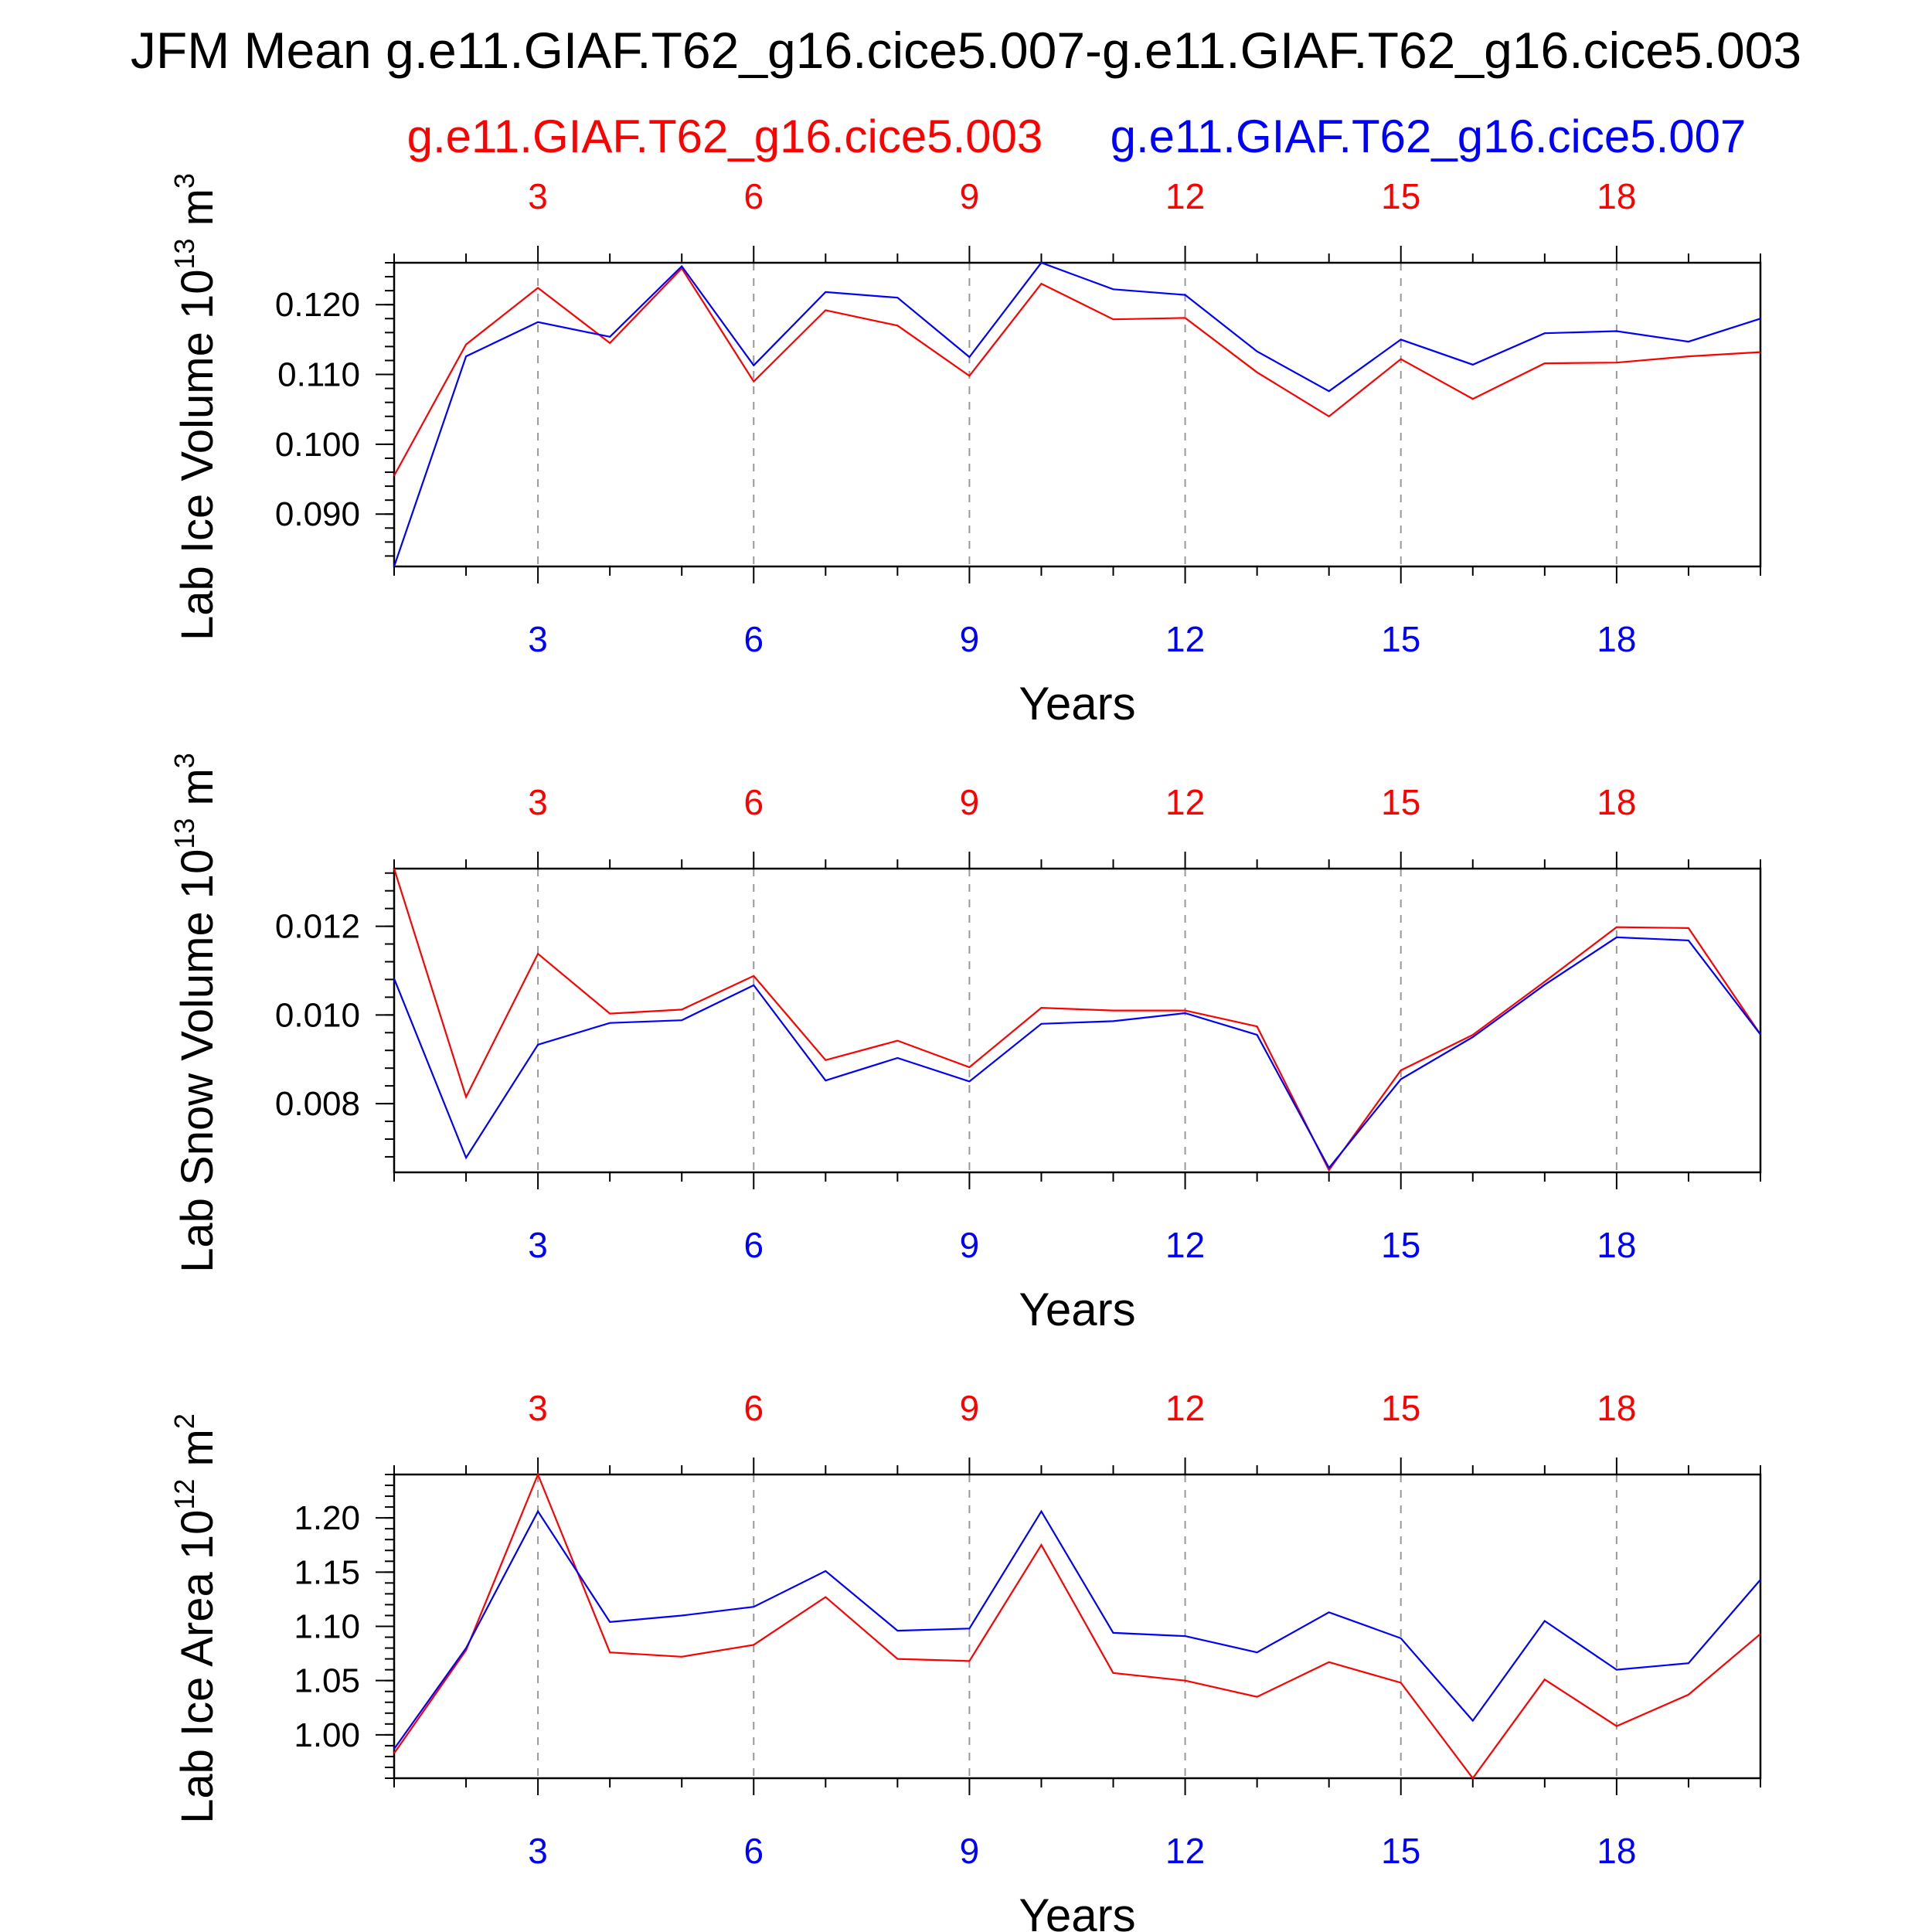  I want to click on y-tick-label: 1.20, so click(327, 1518).